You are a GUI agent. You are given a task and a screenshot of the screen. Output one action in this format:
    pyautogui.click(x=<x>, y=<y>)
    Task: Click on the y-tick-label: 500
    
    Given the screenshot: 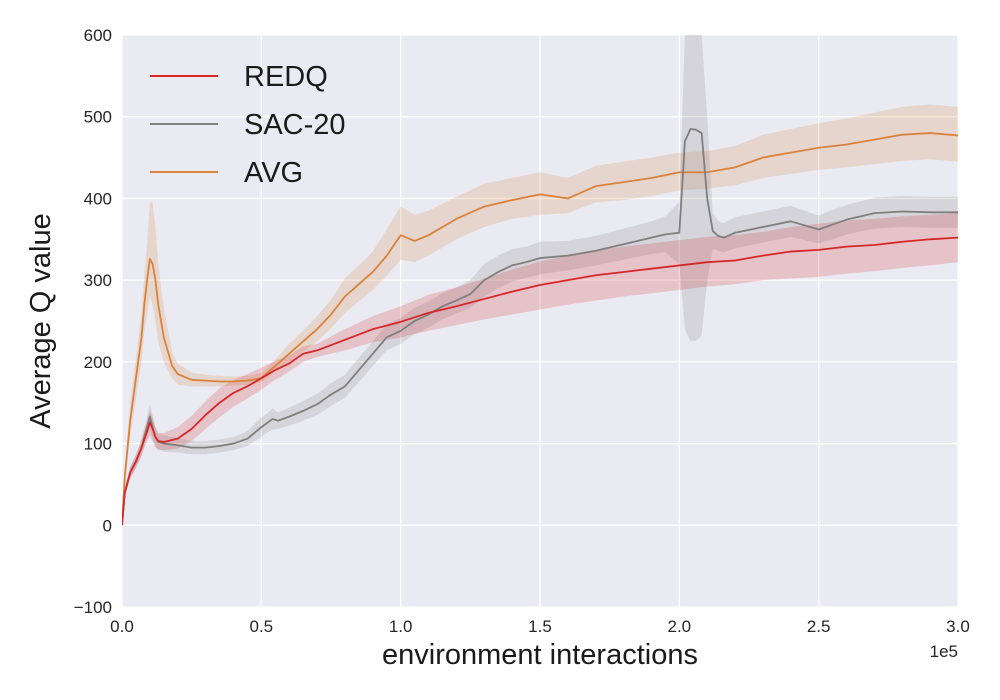 What is the action you would take?
    pyautogui.click(x=98, y=117)
    